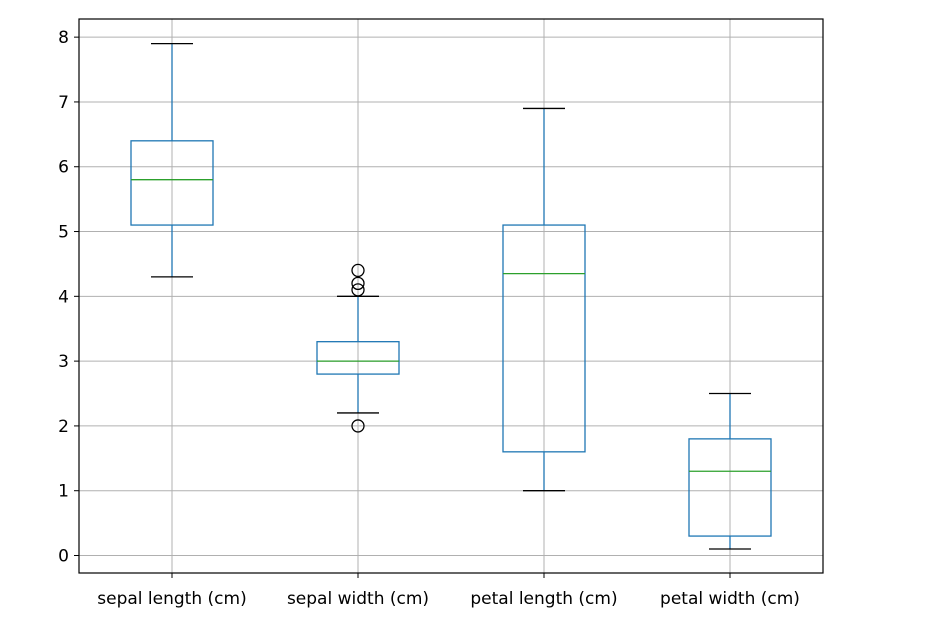 This screenshot has width=936, height=640. Describe the element at coordinates (543, 599) in the screenshot. I see `x-tick-label: petal length (cm)` at that location.